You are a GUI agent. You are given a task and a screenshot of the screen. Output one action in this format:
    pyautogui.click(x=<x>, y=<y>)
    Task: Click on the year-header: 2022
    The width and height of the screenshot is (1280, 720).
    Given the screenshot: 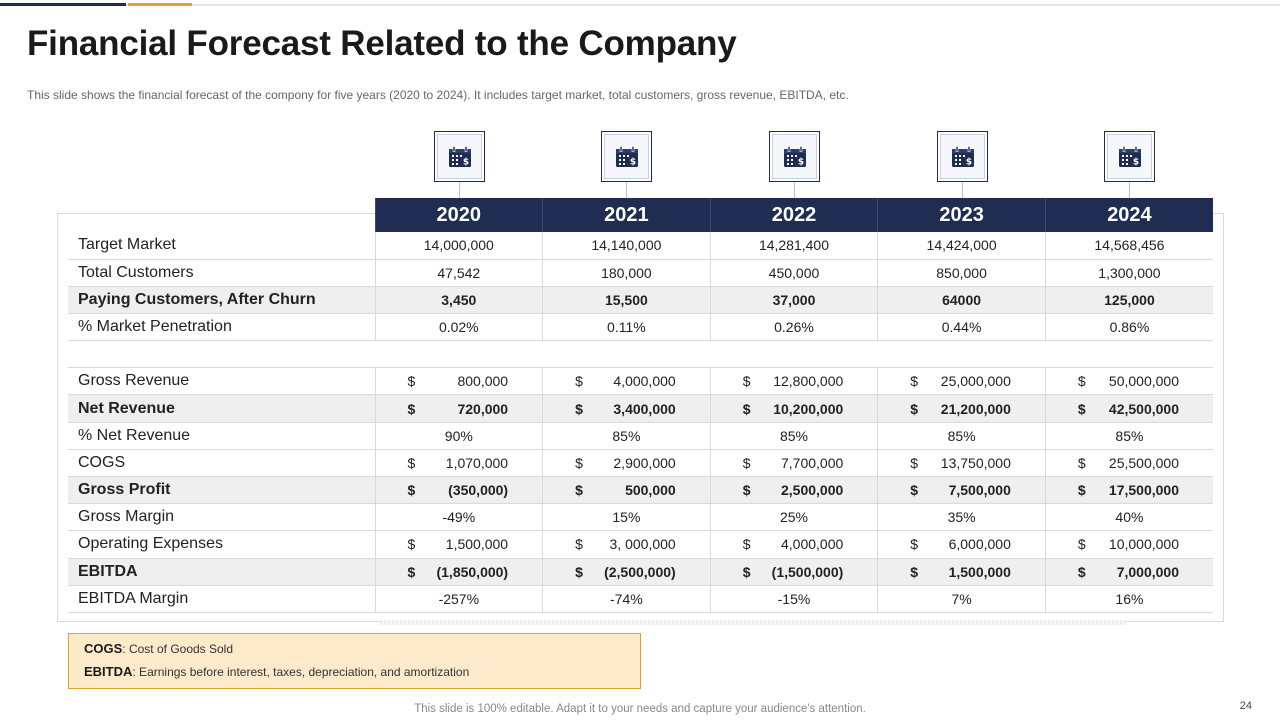 What is the action you would take?
    pyautogui.click(x=793, y=215)
    